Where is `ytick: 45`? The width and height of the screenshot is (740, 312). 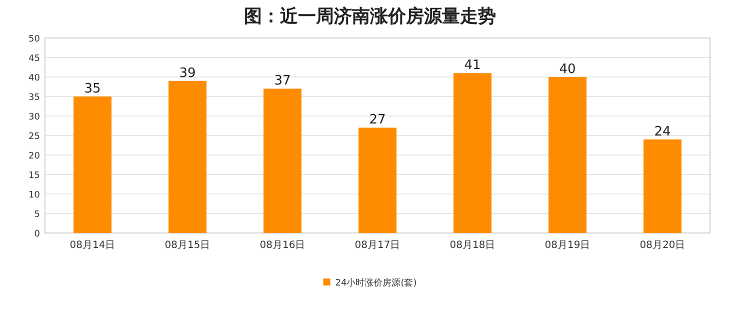
ytick: 45 is located at coordinates (34, 59).